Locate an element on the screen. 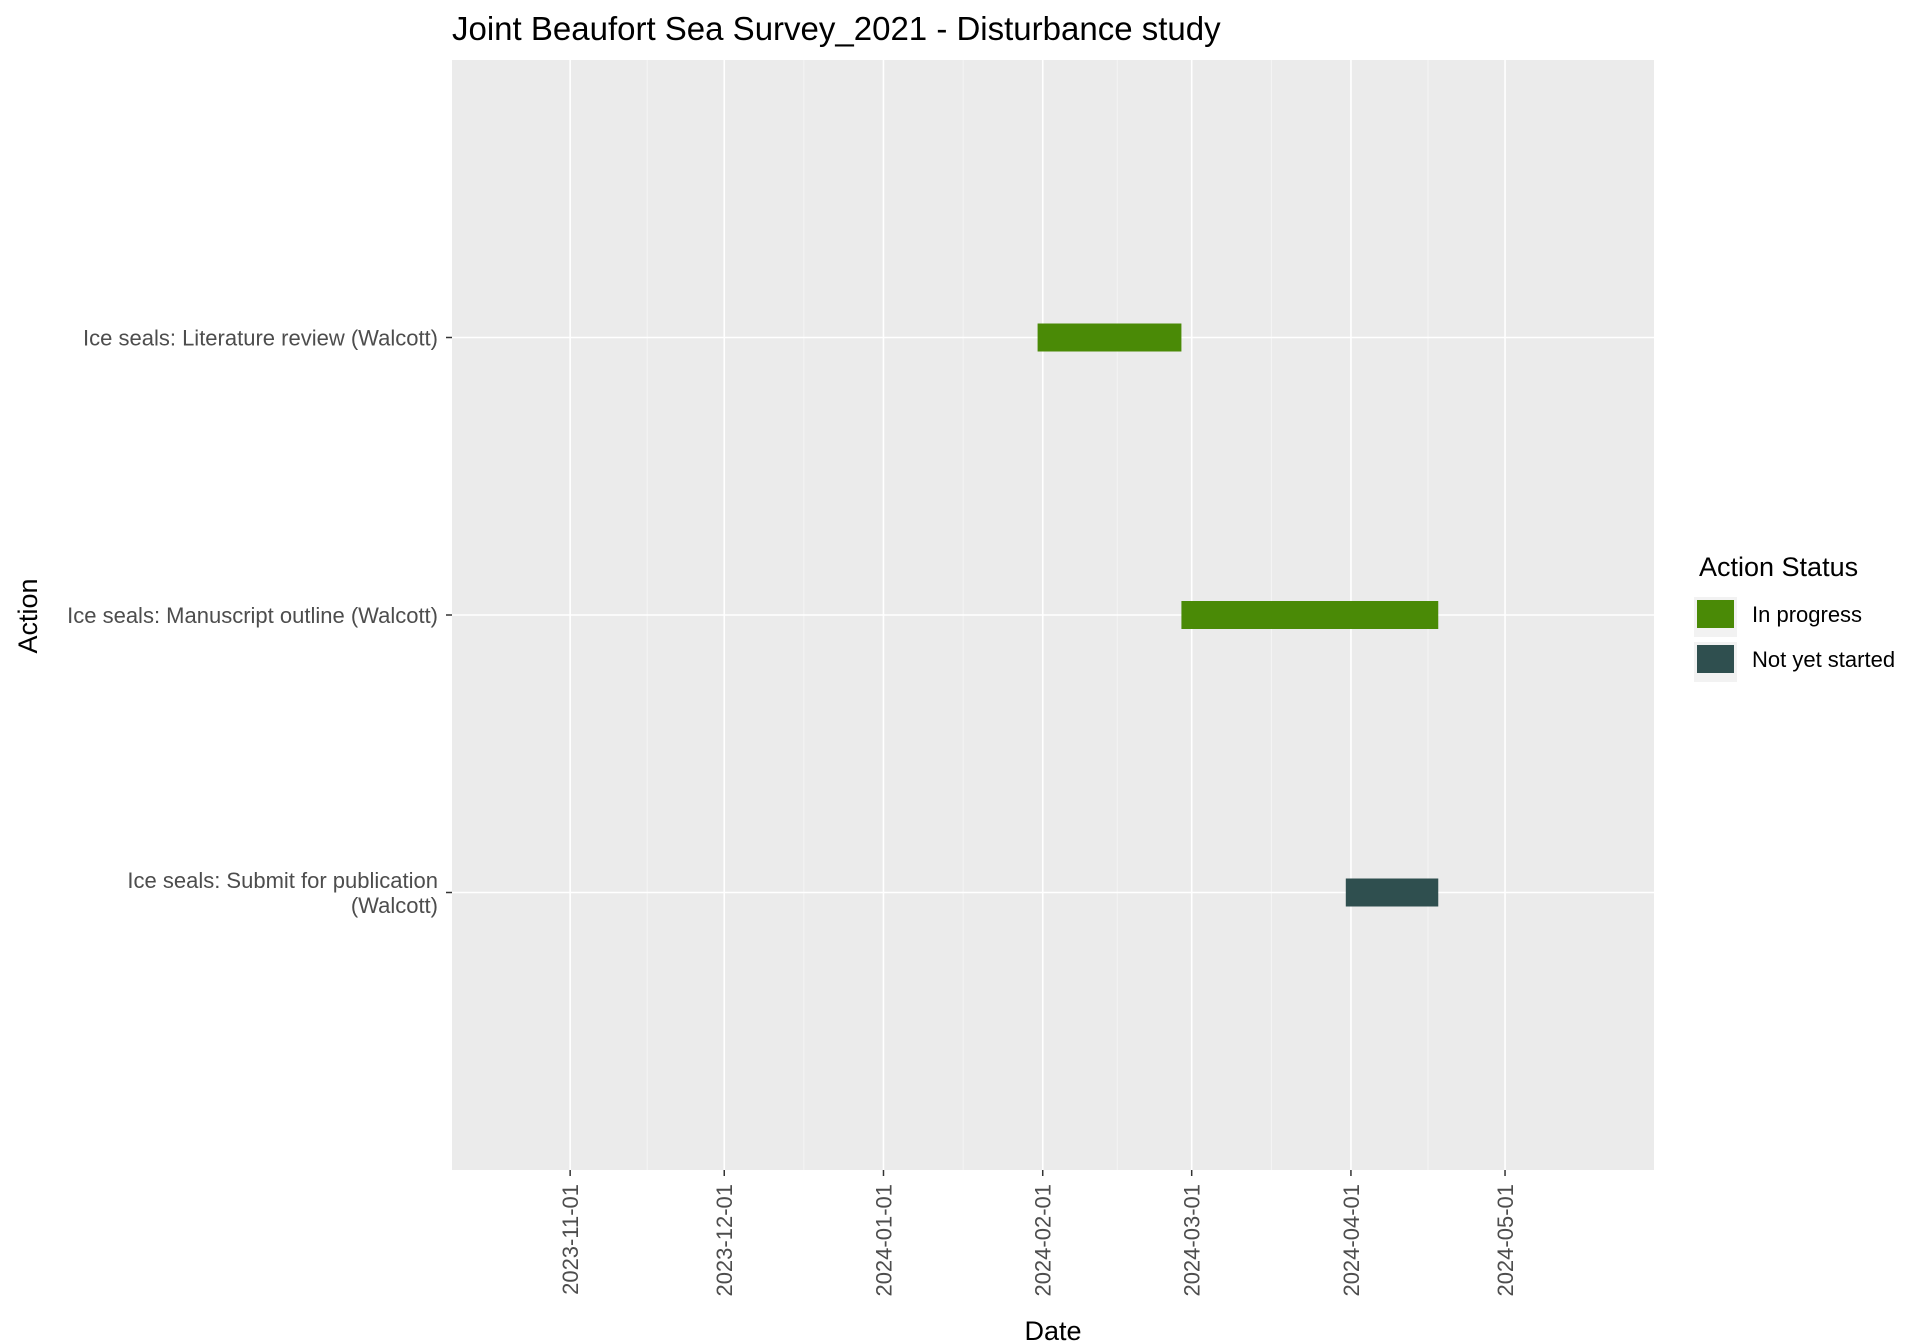 The image size is (1920, 1344). y-tick-label: (Walcott) is located at coordinates (394, 905).